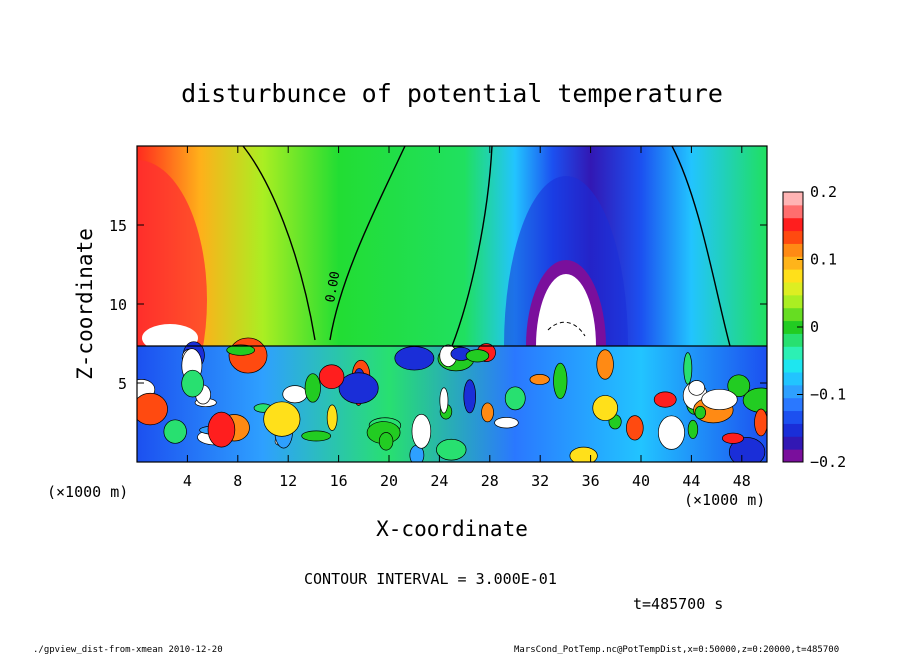 The height and width of the screenshot is (654, 904). Describe the element at coordinates (324, 243) in the screenshot. I see `contour-line-zero-left` at that location.